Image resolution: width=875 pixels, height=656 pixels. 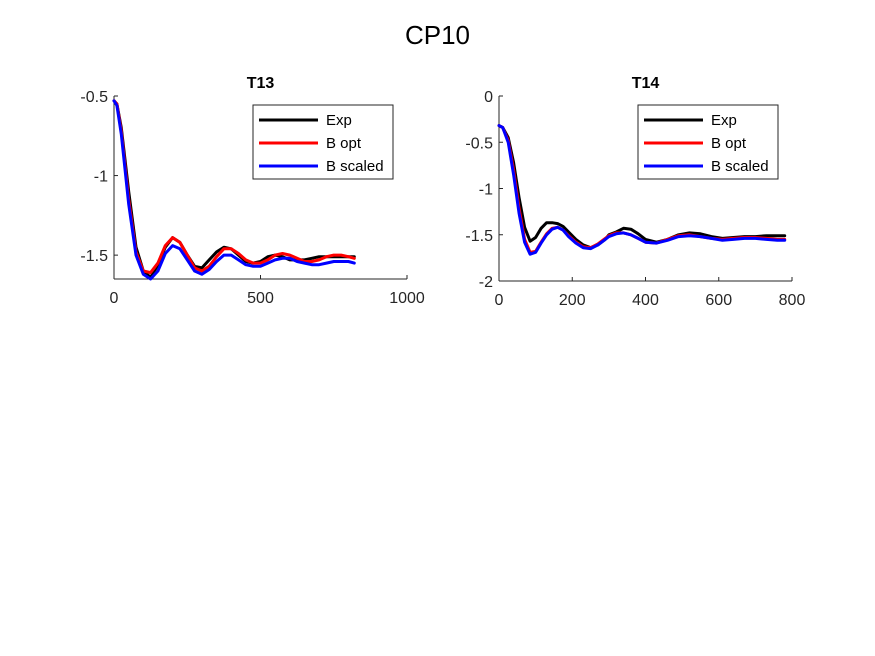 I want to click on x-tick-label: 800, so click(x=792, y=300).